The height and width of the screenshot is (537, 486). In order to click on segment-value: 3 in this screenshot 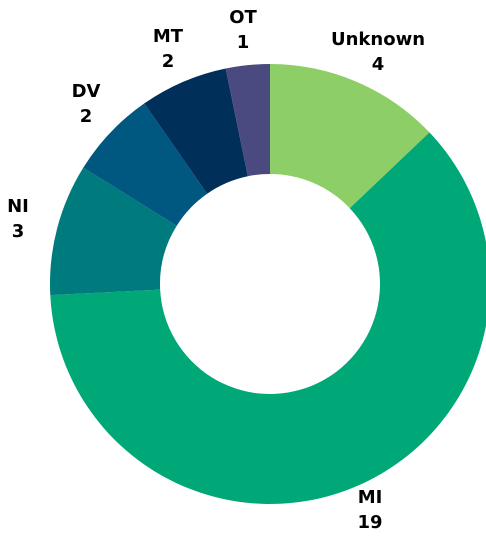, I will do `click(18, 231)`.